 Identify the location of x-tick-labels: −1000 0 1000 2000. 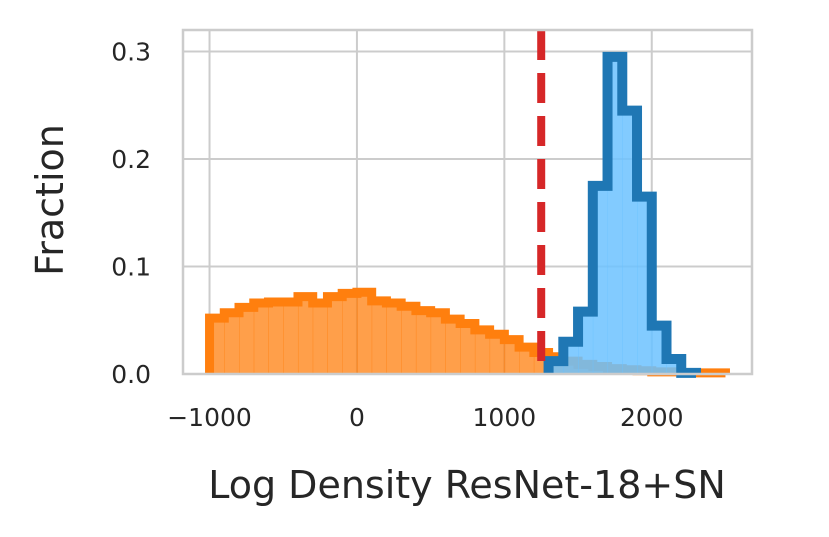
(425, 417).